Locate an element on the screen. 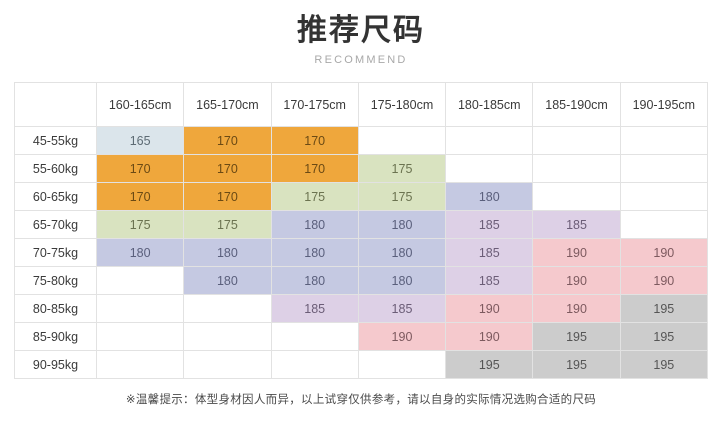  column-header: 175-180cm is located at coordinates (402, 104).